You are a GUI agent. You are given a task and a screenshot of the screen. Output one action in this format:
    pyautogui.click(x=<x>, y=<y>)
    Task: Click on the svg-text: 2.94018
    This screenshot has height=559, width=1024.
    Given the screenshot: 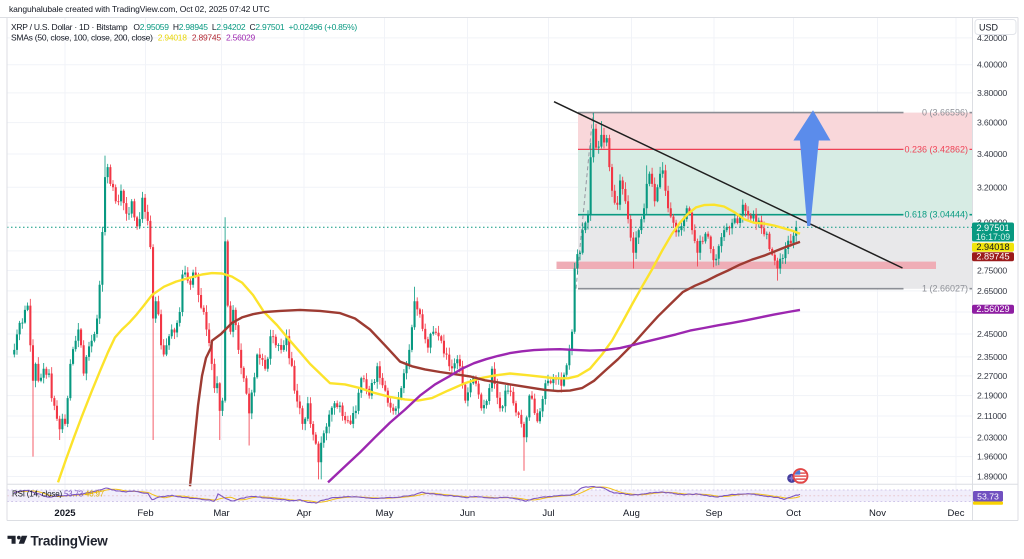 What is the action you would take?
    pyautogui.click(x=992, y=247)
    